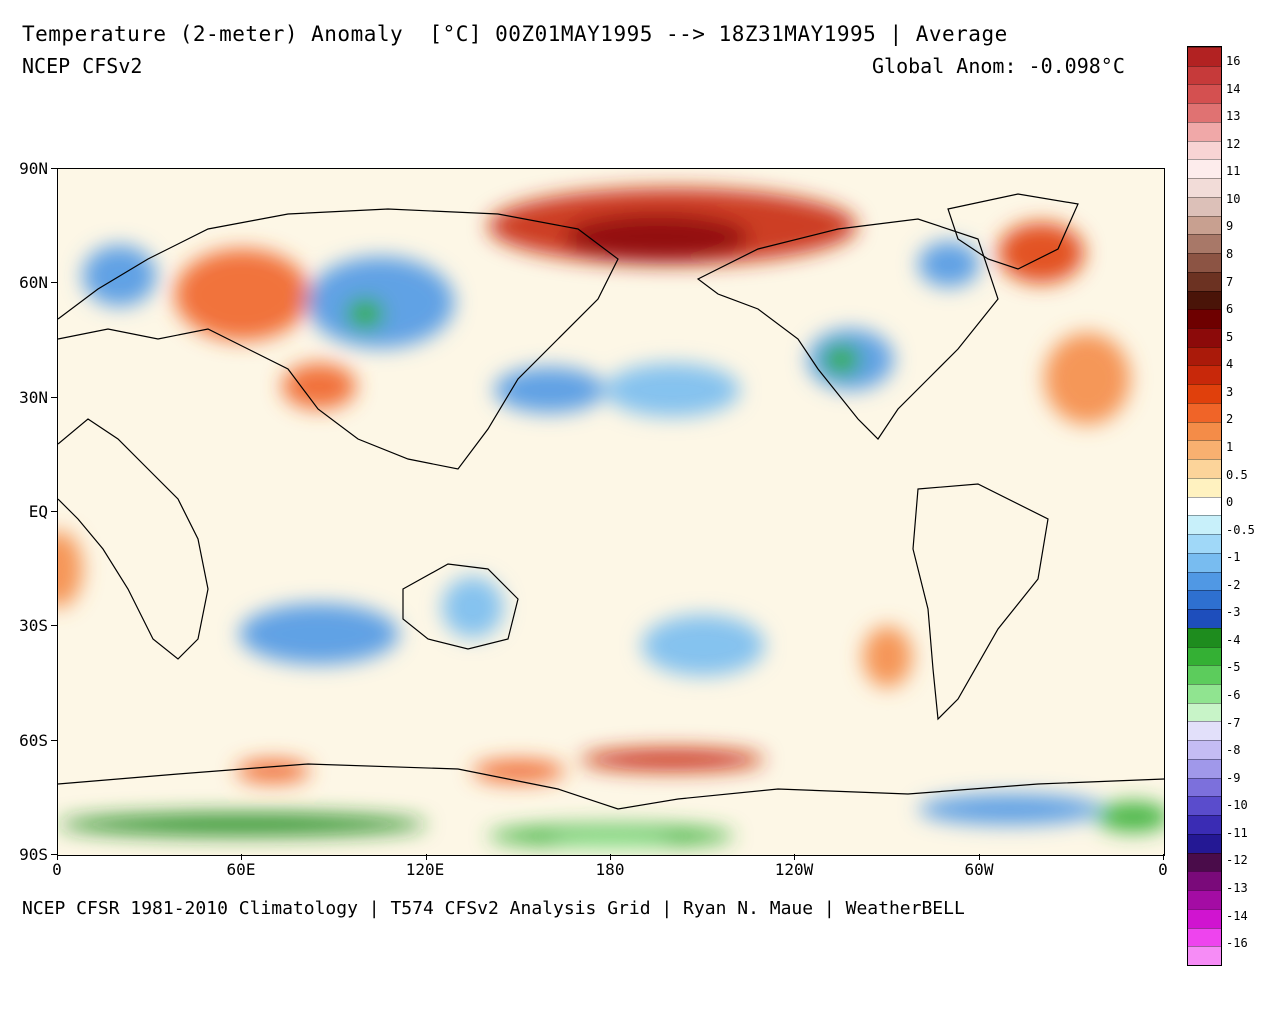  Describe the element at coordinates (33, 625) in the screenshot. I see `lat-label-30s: 30S` at that location.